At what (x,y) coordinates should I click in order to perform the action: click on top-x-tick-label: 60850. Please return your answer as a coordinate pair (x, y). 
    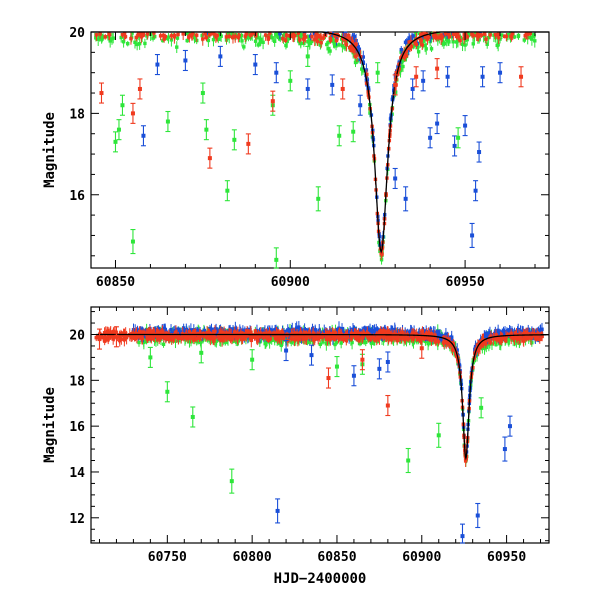
    Looking at the image, I should click on (115, 282).